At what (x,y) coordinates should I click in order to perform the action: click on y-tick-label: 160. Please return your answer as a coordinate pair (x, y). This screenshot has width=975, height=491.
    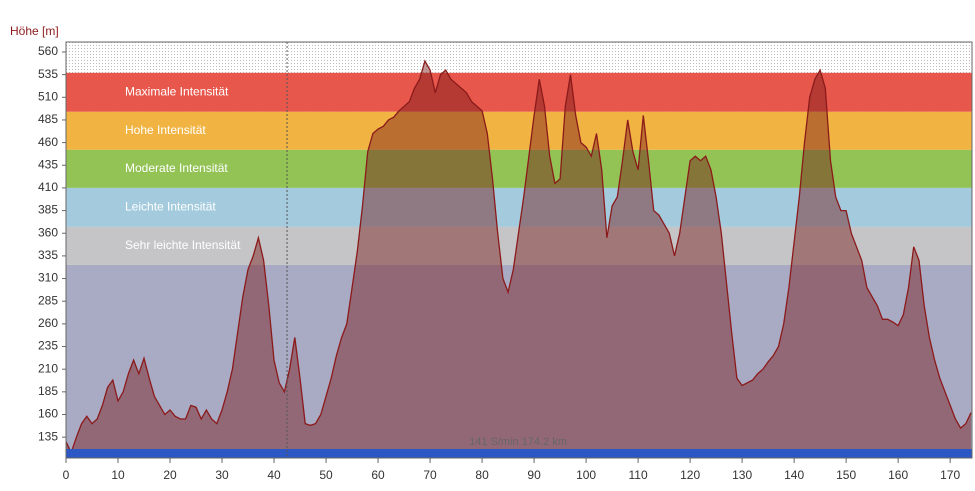
    Looking at the image, I should click on (48, 414).